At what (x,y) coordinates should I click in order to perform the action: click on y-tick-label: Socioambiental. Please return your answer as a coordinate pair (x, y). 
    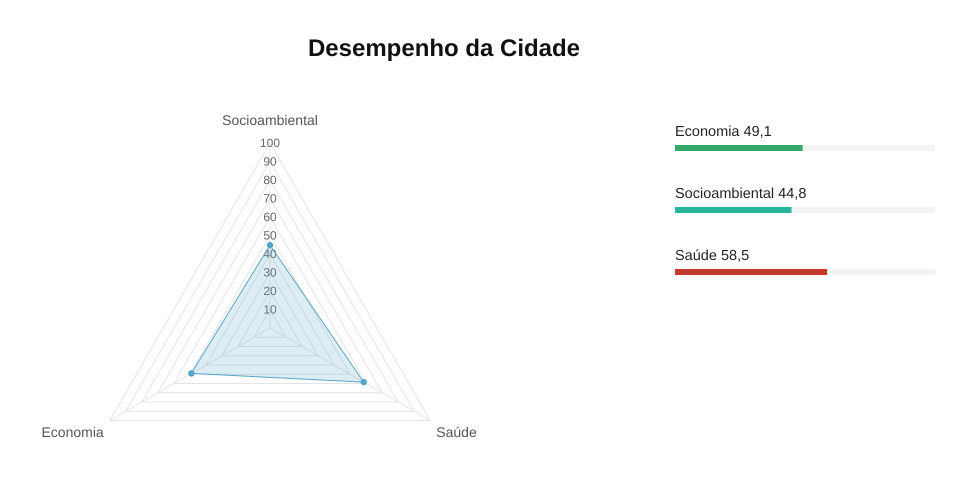
    Looking at the image, I should click on (724, 194).